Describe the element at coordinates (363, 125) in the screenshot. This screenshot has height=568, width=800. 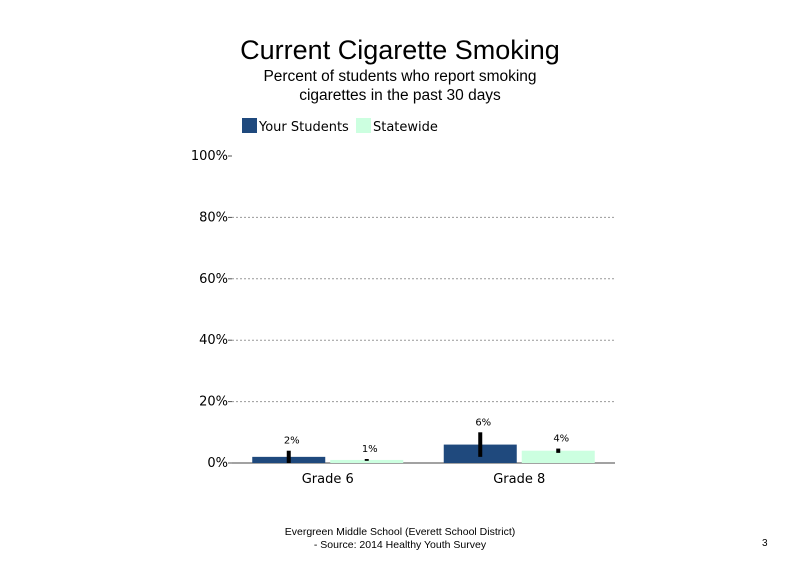
I see `legend-swatch-statewide` at that location.